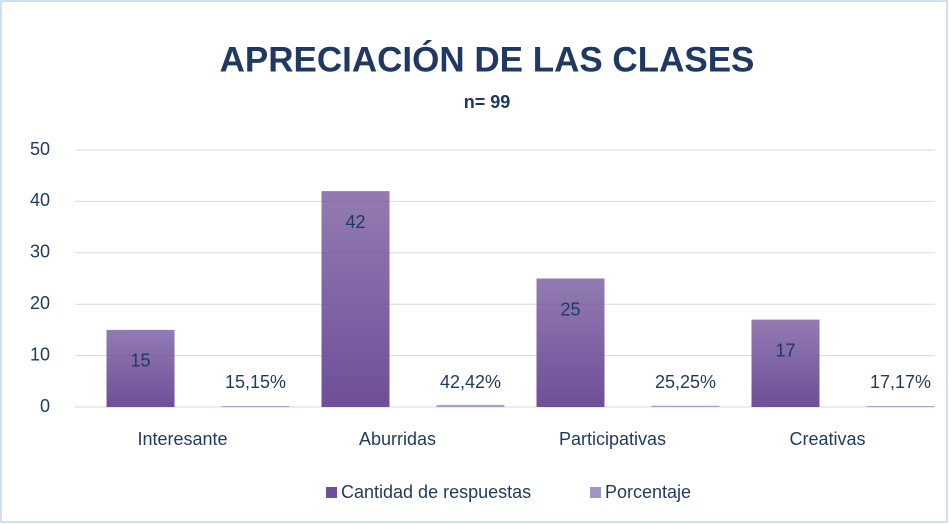 Image resolution: width=949 pixels, height=524 pixels. Describe the element at coordinates (40, 149) in the screenshot. I see `y-tick-label: 50` at that location.